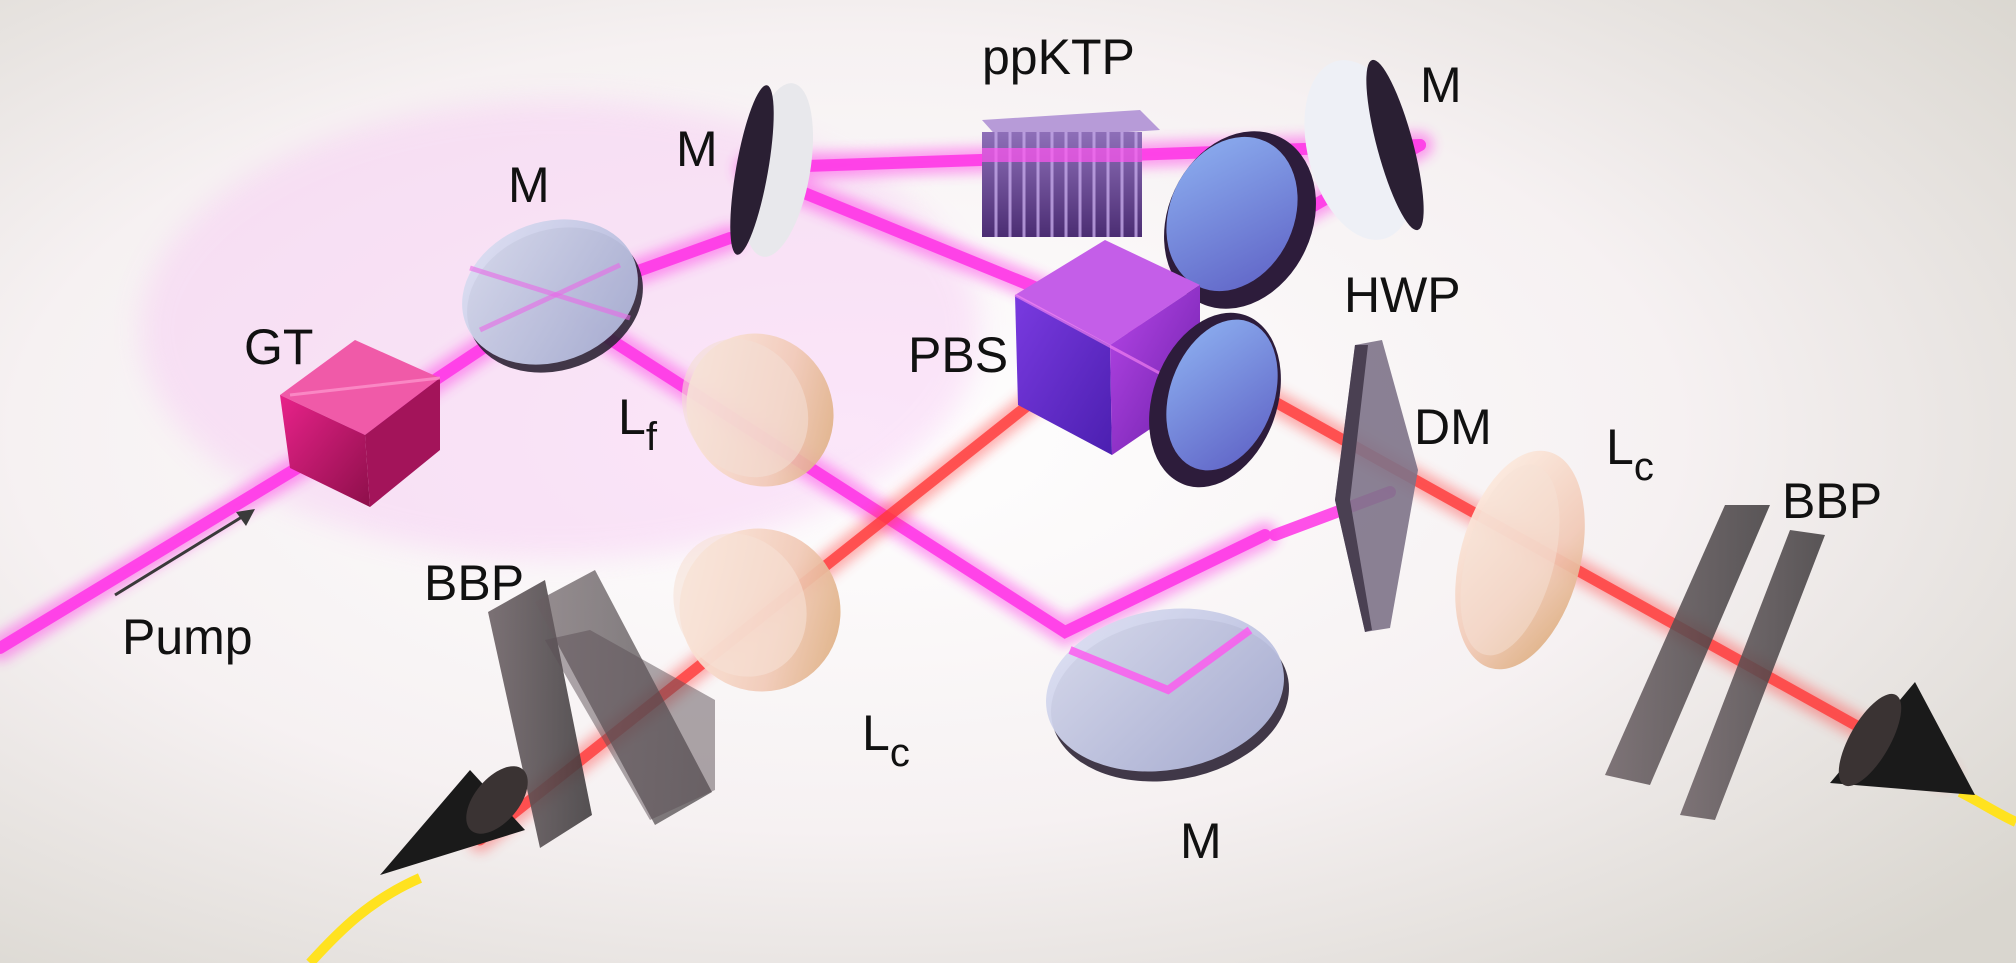 The width and height of the screenshot is (2016, 963). What do you see at coordinates (601, 709) in the screenshot?
I see `bandpass-filter-left` at bounding box center [601, 709].